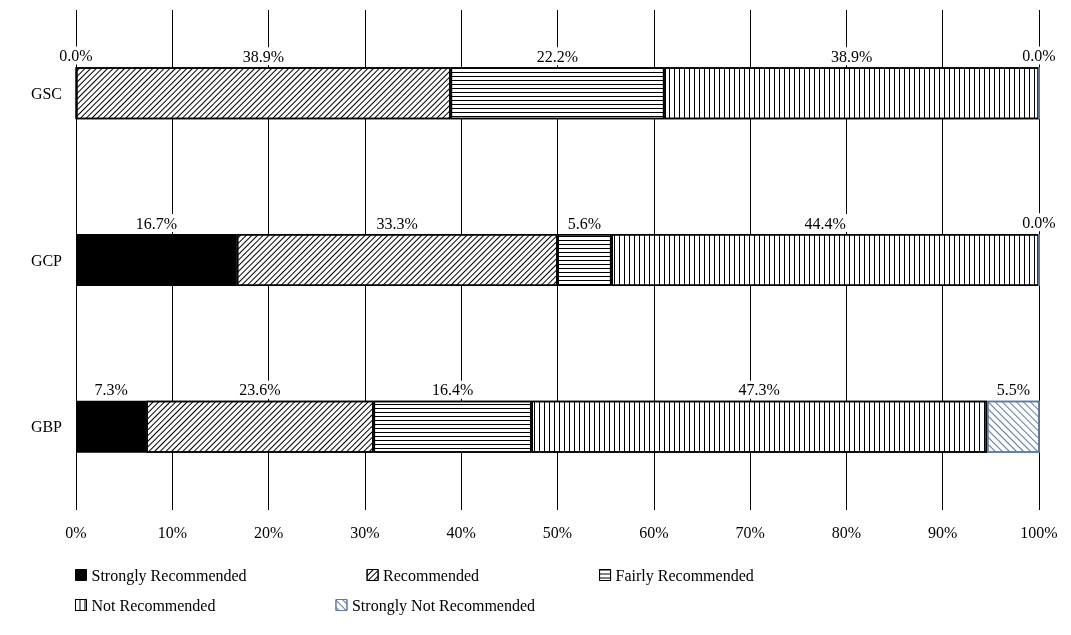 Image resolution: width=1071 pixels, height=635 pixels. What do you see at coordinates (172, 532) in the screenshot?
I see `x-tick-label: 10%` at bounding box center [172, 532].